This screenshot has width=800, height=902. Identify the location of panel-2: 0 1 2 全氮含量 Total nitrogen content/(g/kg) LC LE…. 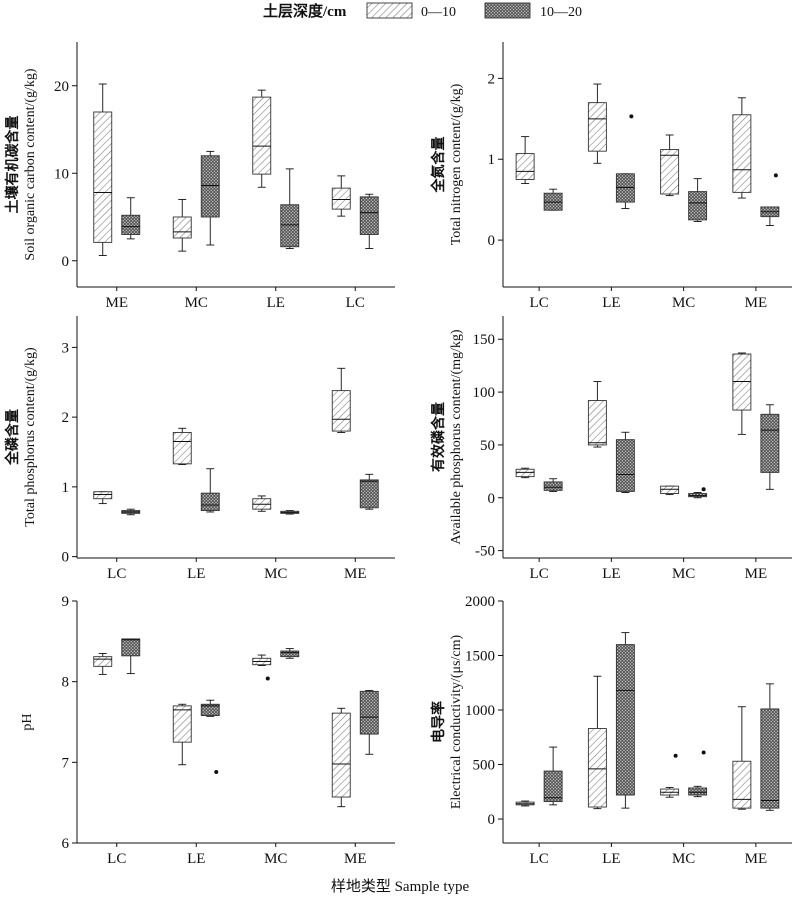
(611, 176).